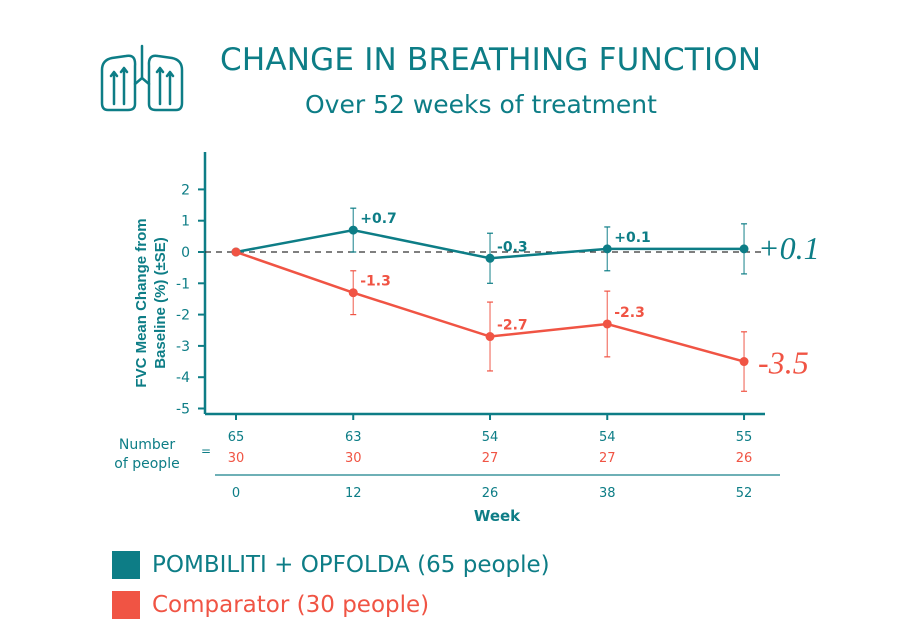 Image resolution: width=914 pixels, height=638 pixels. I want to click on data-label: +0.1, so click(632, 238).